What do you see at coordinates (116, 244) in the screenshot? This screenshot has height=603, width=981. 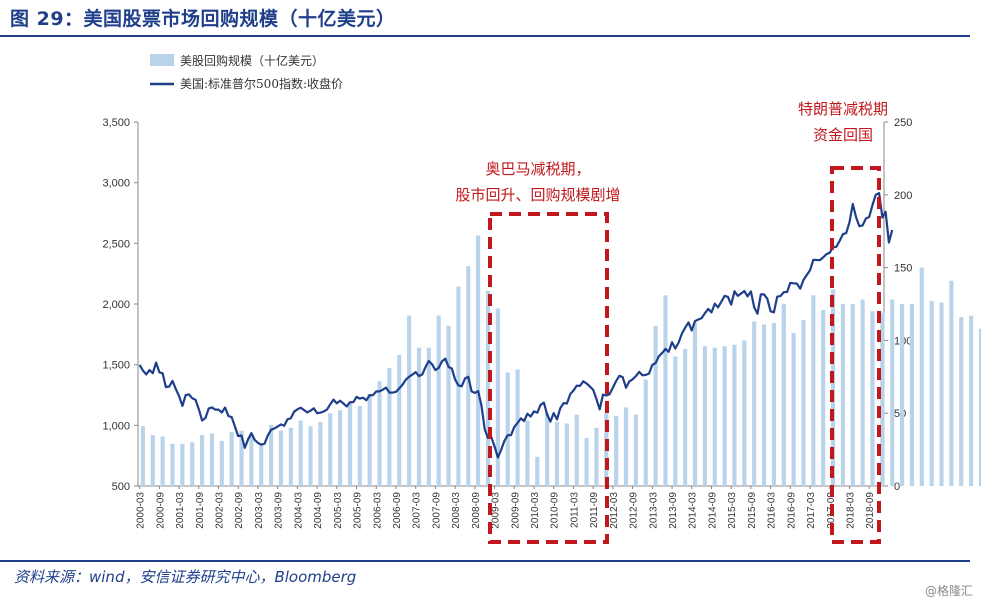 I see `y-left-tick-label: 2,500` at bounding box center [116, 244].